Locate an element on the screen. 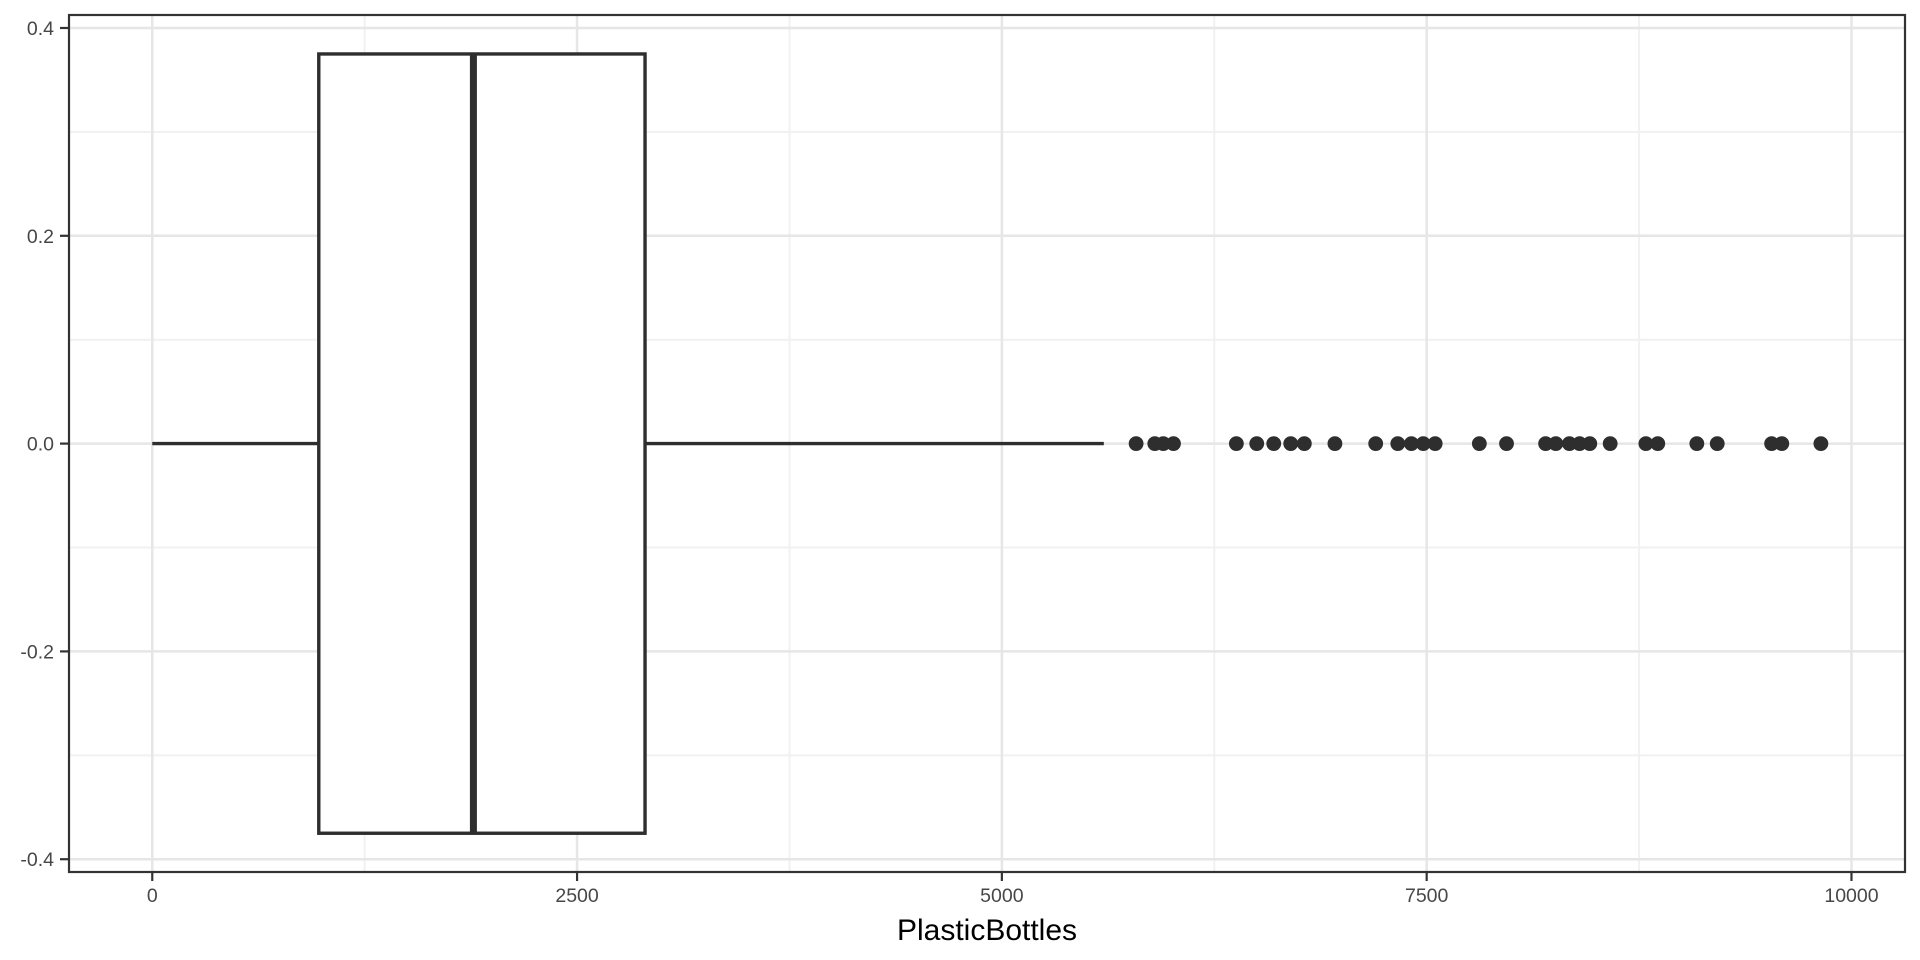 The image size is (1920, 960). x-tick-label: 10000 is located at coordinates (1851, 896).